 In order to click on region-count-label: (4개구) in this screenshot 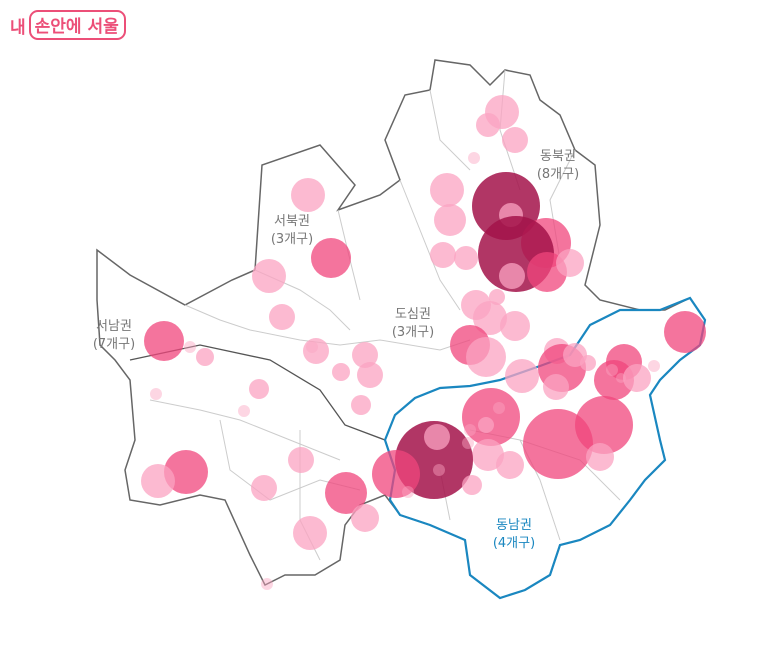, I will do `click(514, 543)`.